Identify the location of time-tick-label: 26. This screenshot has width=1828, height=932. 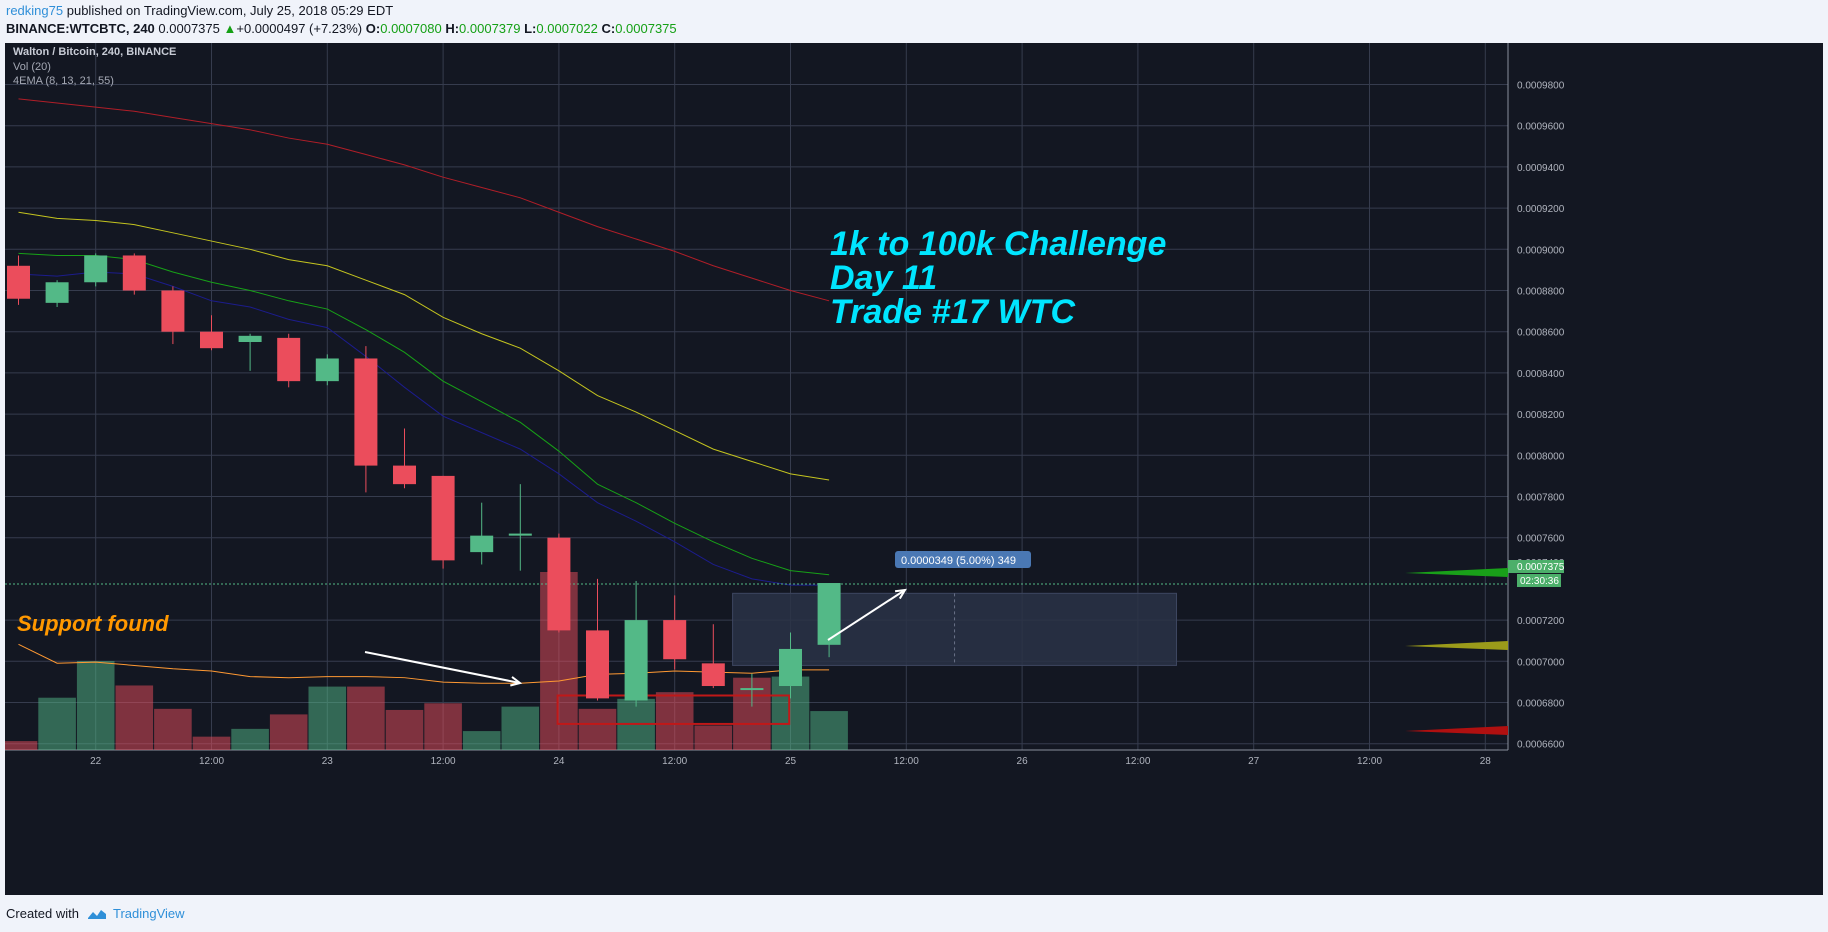
(1023, 761).